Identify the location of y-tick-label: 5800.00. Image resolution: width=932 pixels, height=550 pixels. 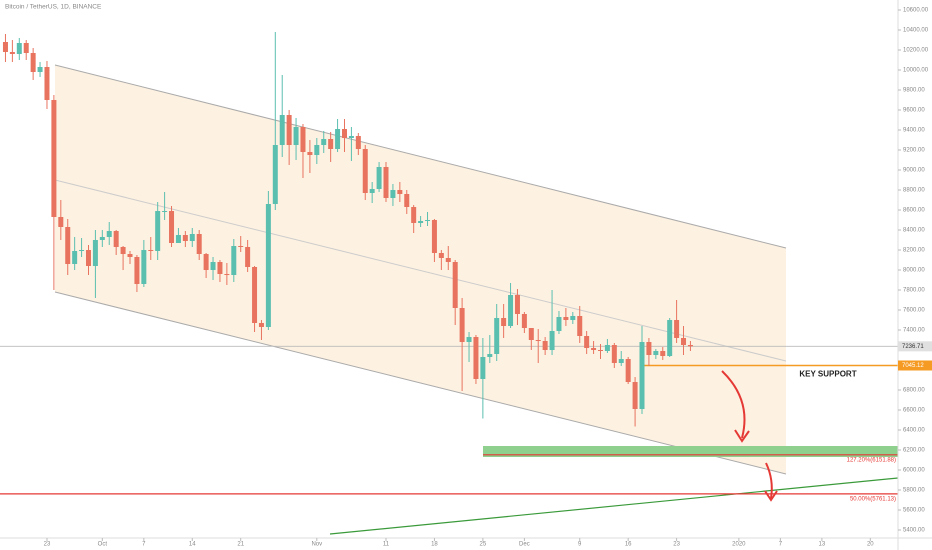
(914, 491).